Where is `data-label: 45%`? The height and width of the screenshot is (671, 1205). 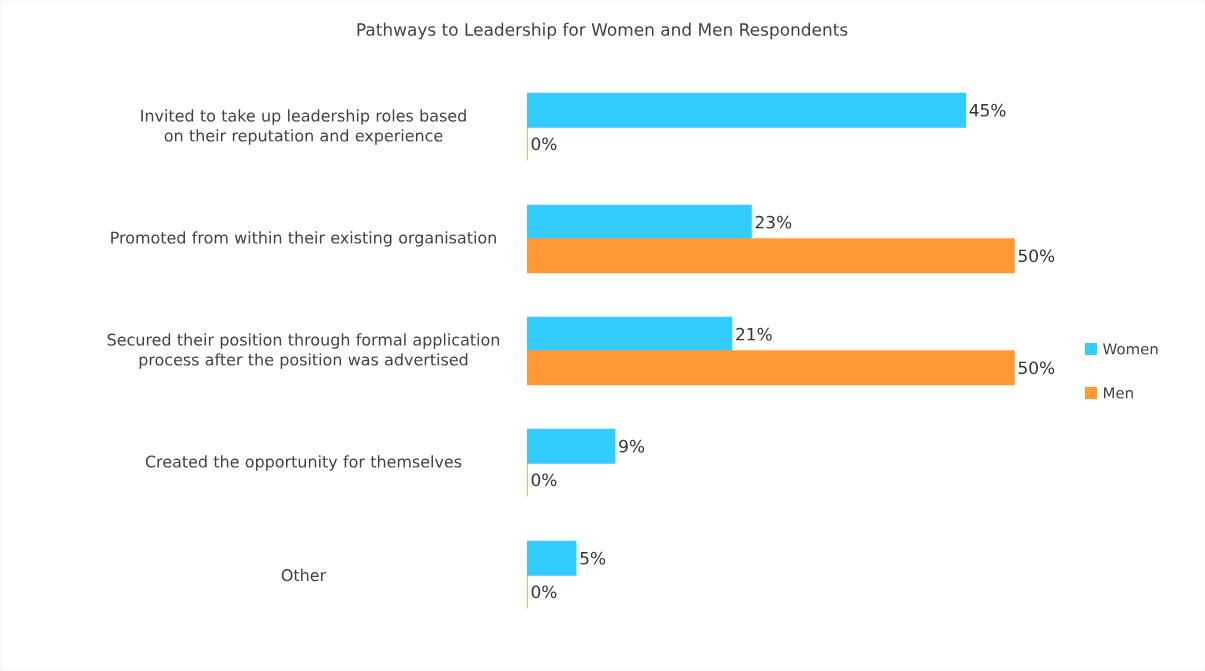
data-label: 45% is located at coordinates (987, 110).